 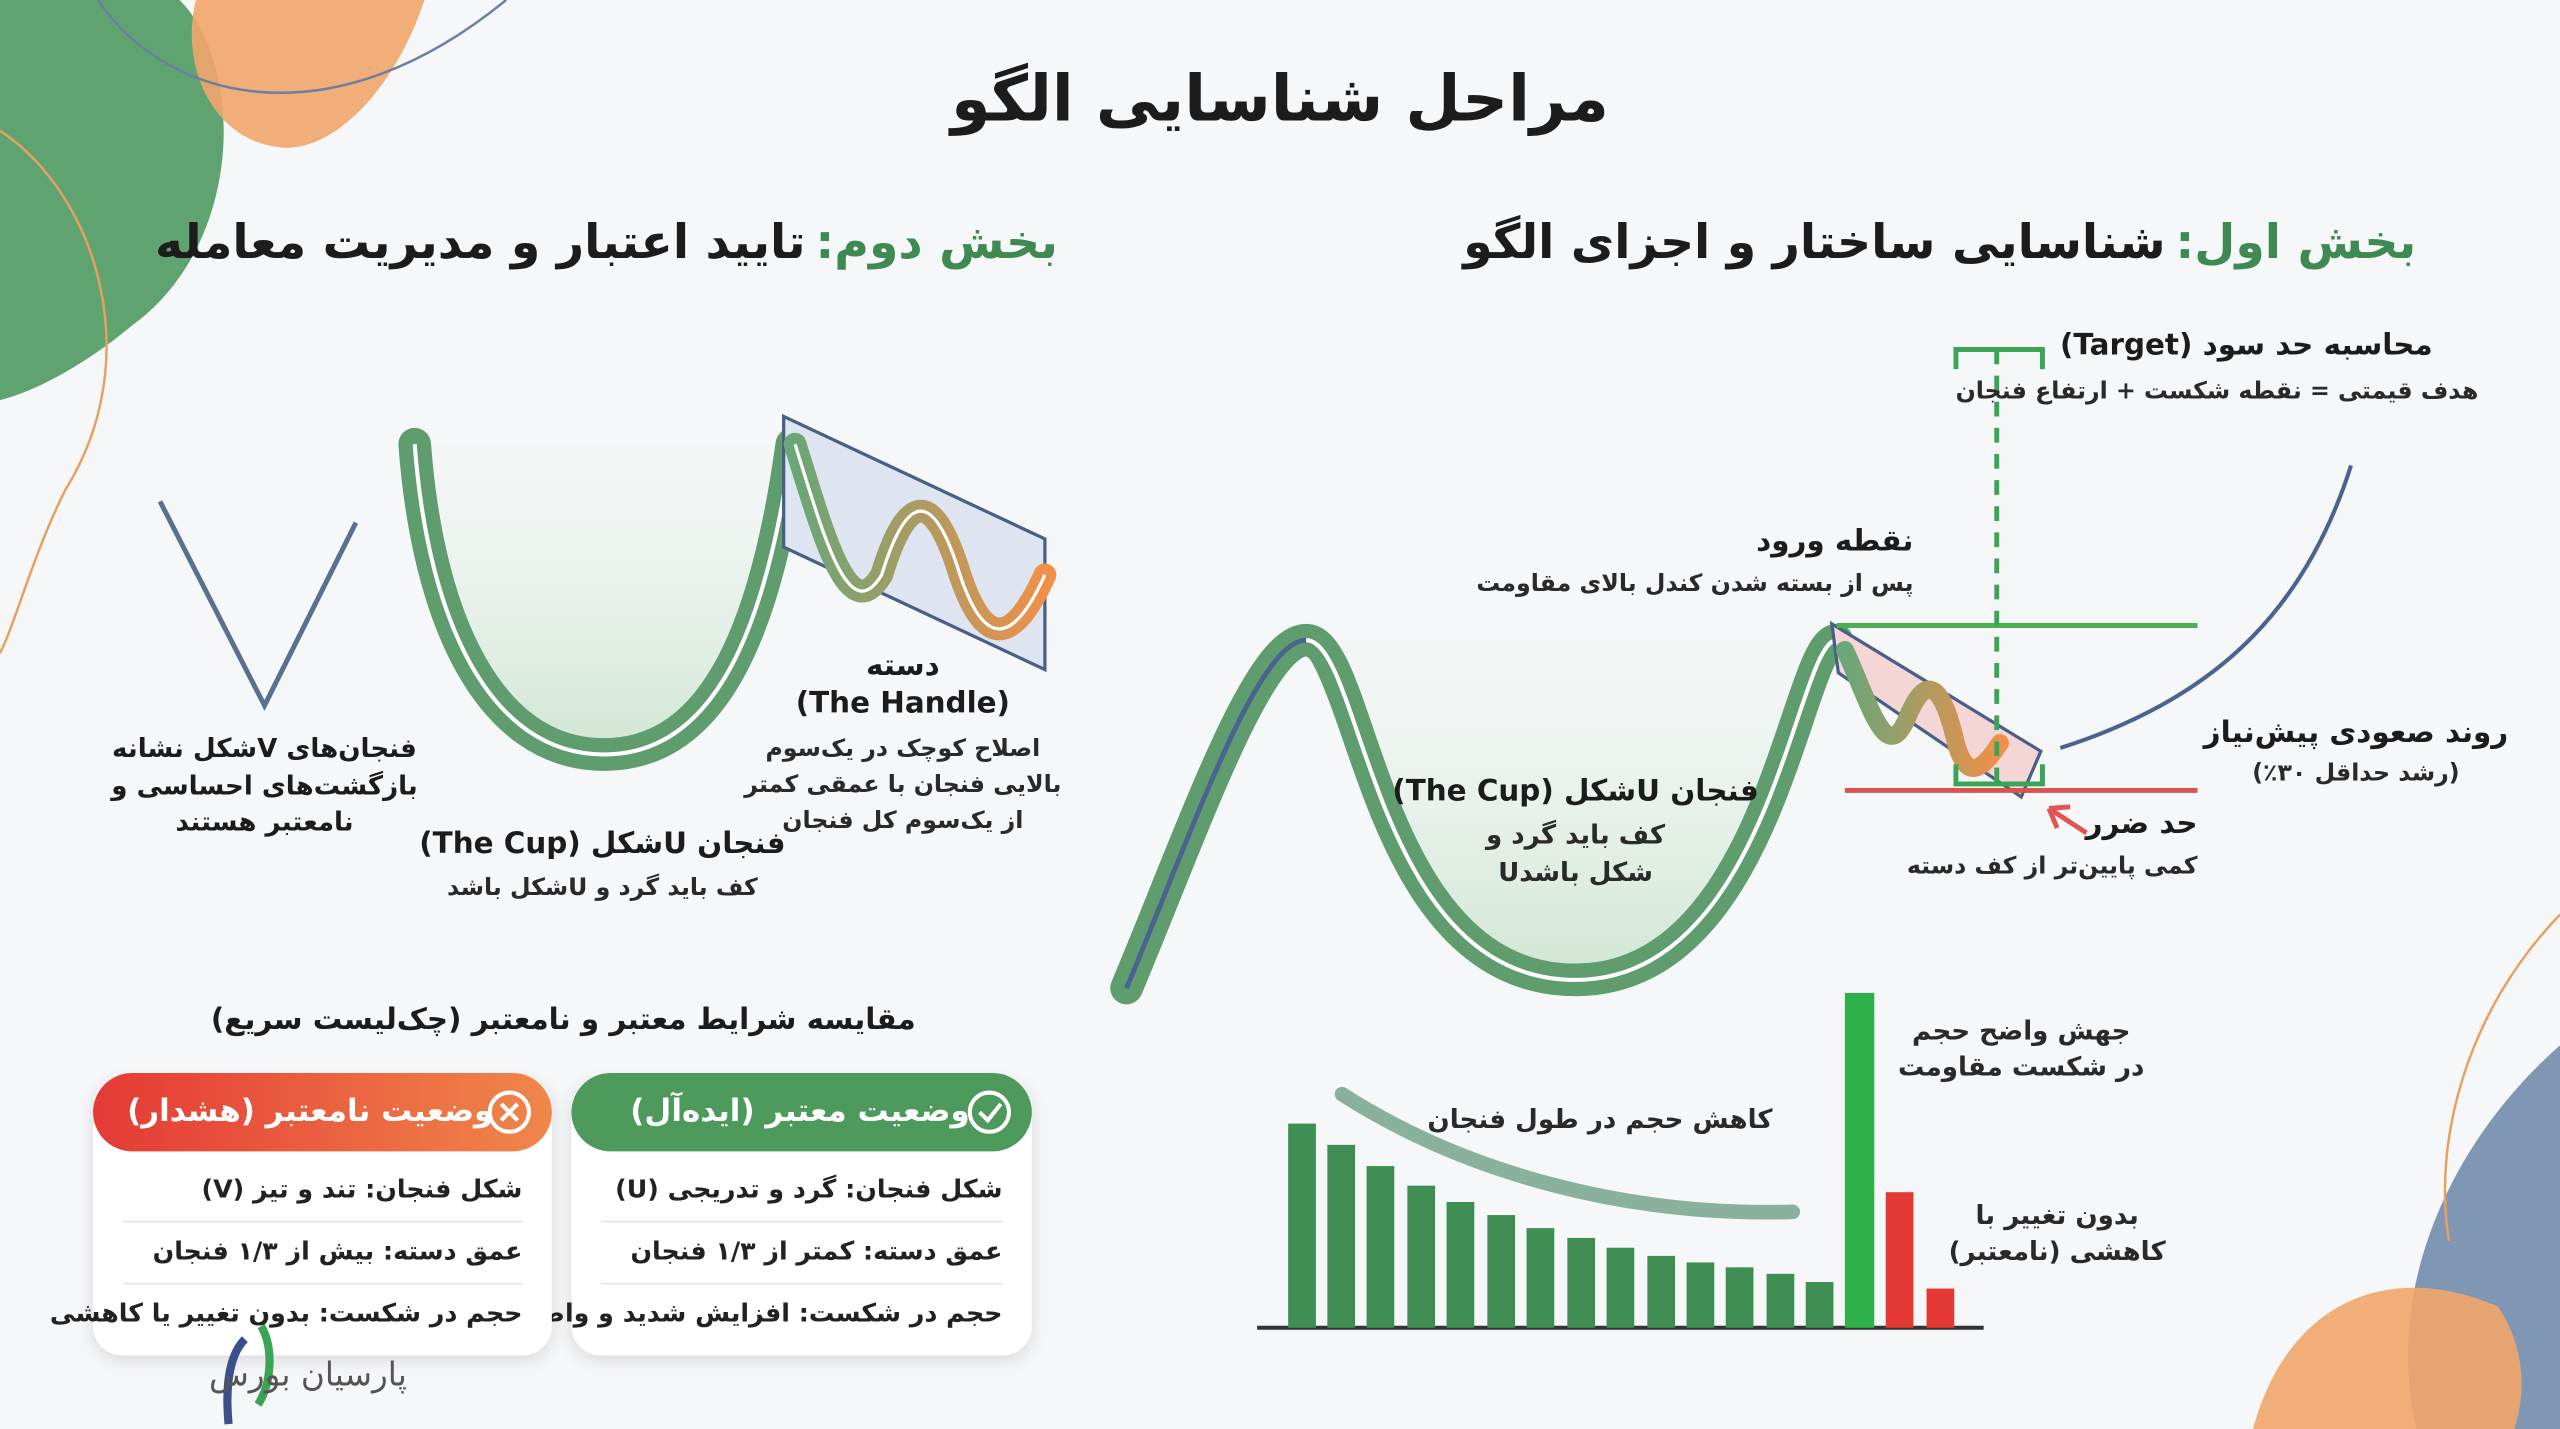 What do you see at coordinates (762, 1314) in the screenshot?
I see `card-row: حجم در شکست: افزایش شدید و واضح` at bounding box center [762, 1314].